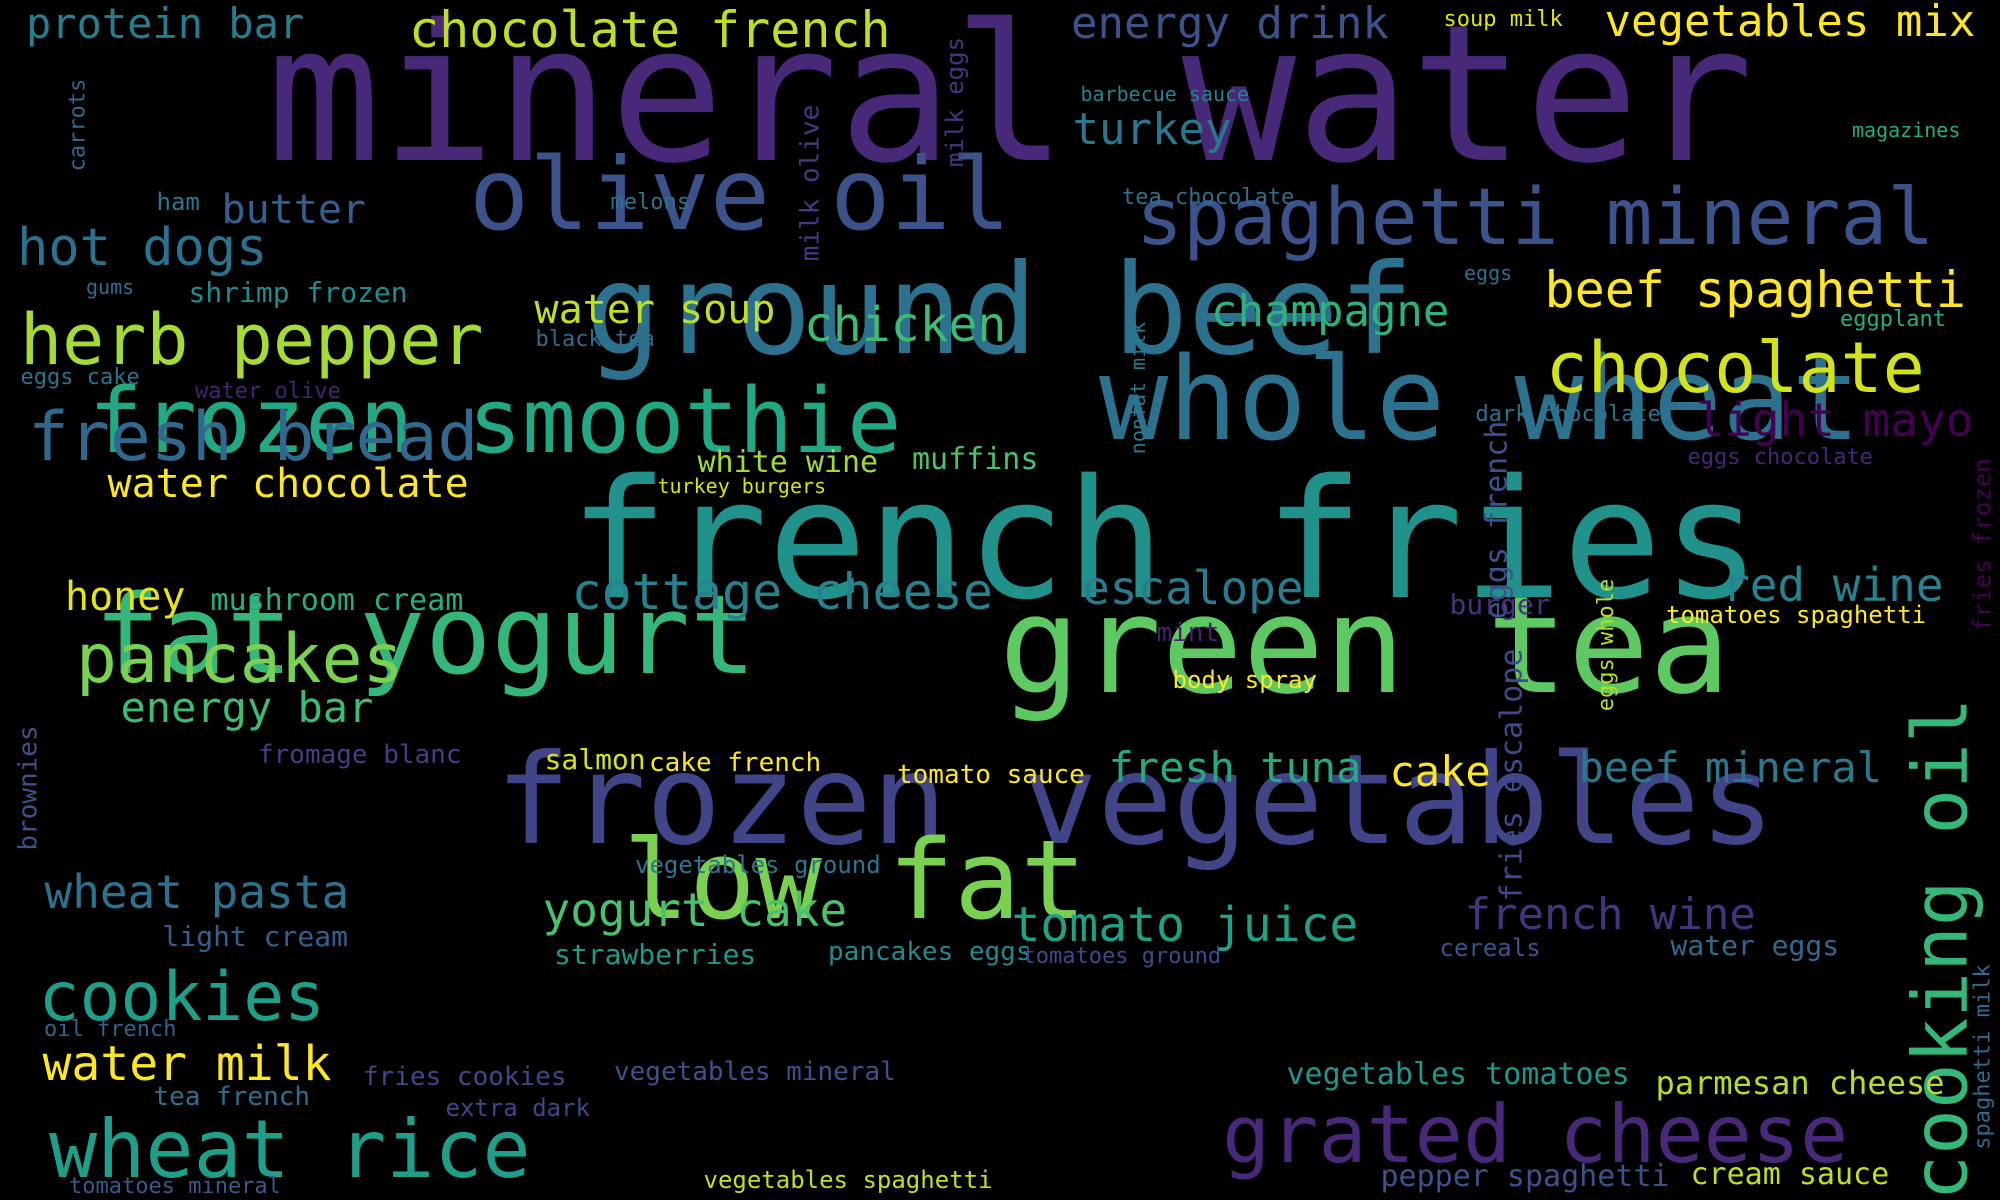 The width and height of the screenshot is (2000, 1200). I want to click on word-escalope: escalope, so click(1193, 588).